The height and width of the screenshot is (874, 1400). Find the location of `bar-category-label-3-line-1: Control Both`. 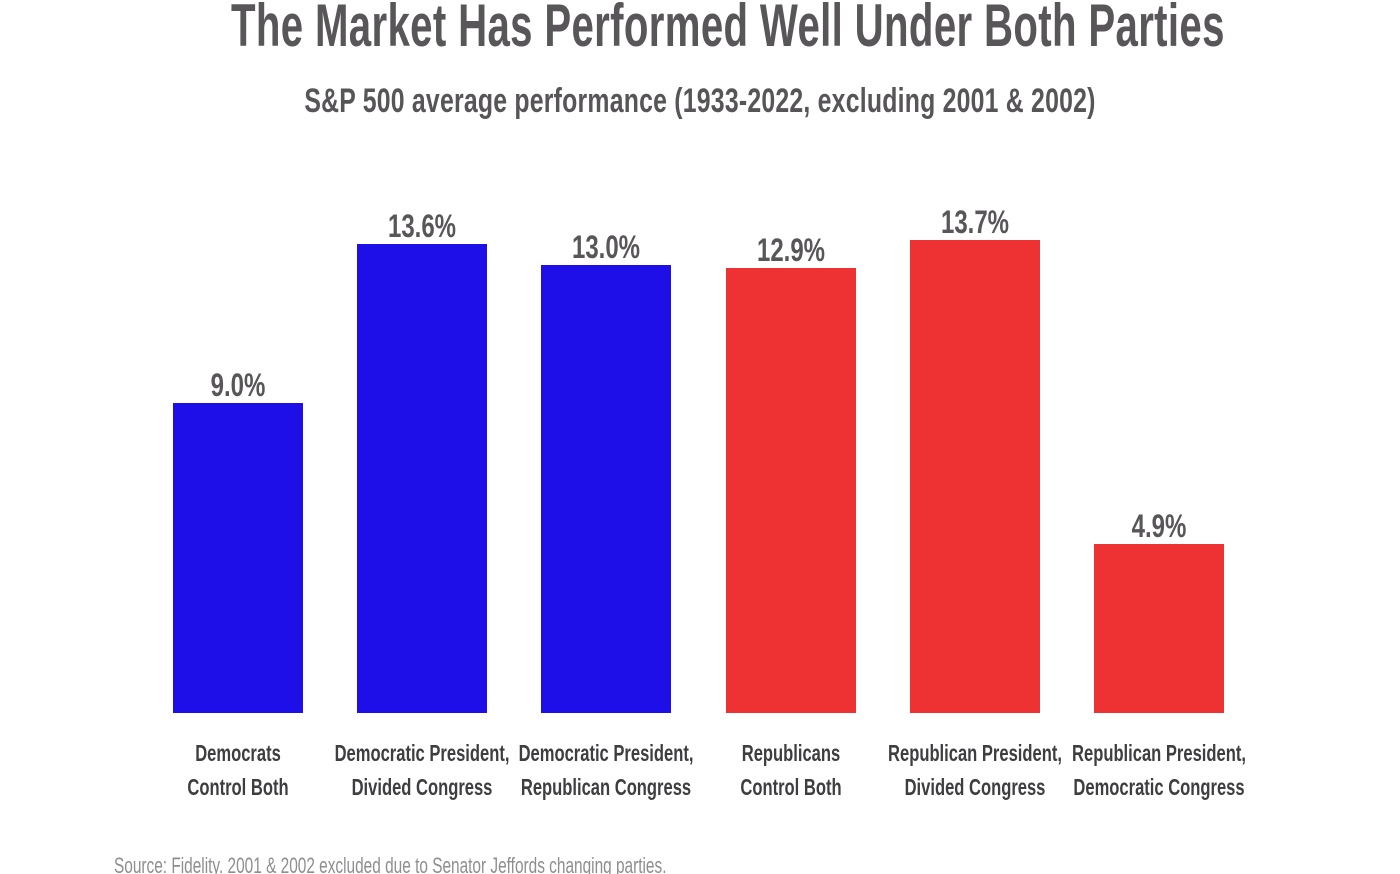

bar-category-label-3-line-1: Control Both is located at coordinates (791, 787).